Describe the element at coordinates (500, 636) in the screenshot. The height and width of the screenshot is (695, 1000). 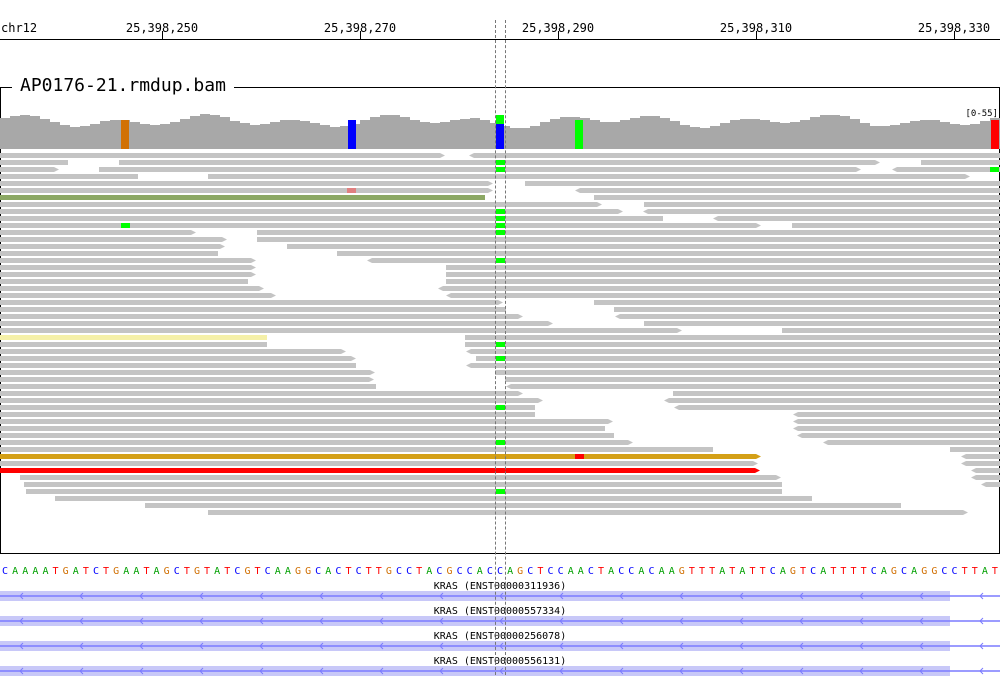
I see `gene-label: KRAS (ENST00000256078)` at that location.